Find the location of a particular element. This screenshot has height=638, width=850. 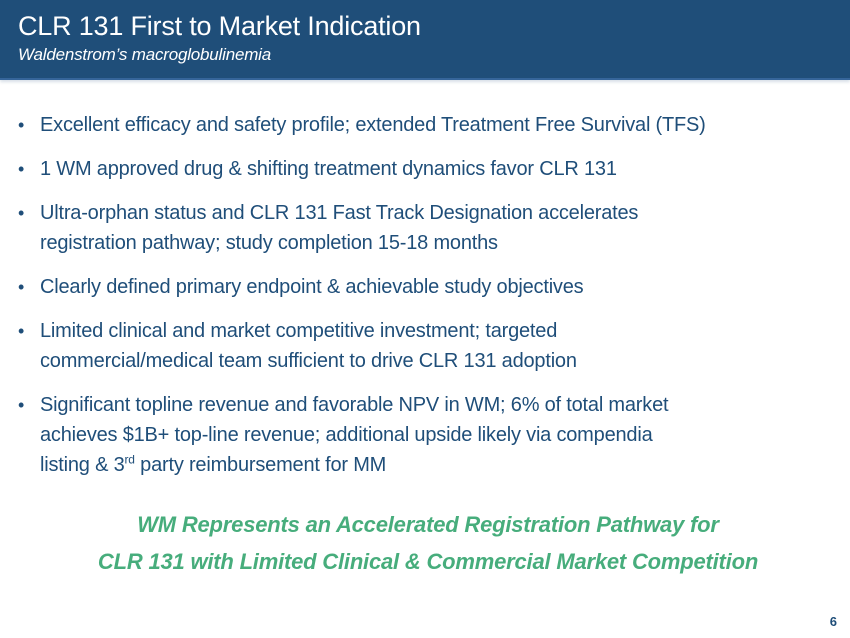

slide-subtitle: Waldenstrom’s macroglobulinemia is located at coordinates (145, 54).